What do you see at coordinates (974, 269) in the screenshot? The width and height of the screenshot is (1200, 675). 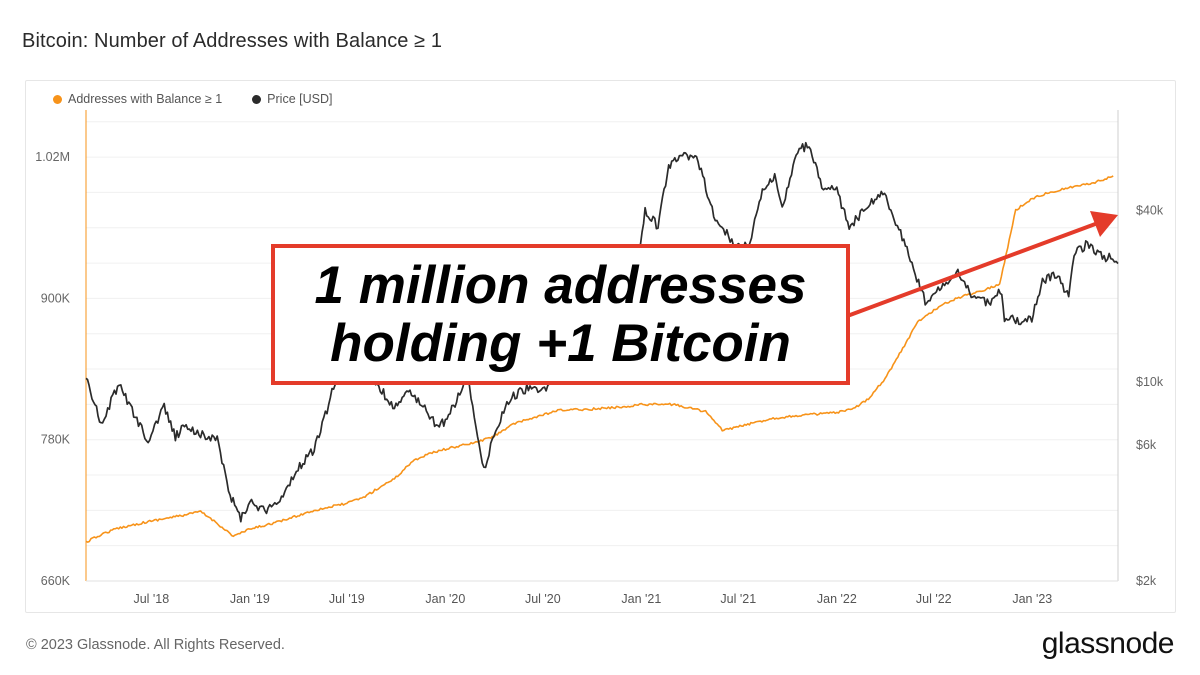 I see `annotation-arrow-line` at bounding box center [974, 269].